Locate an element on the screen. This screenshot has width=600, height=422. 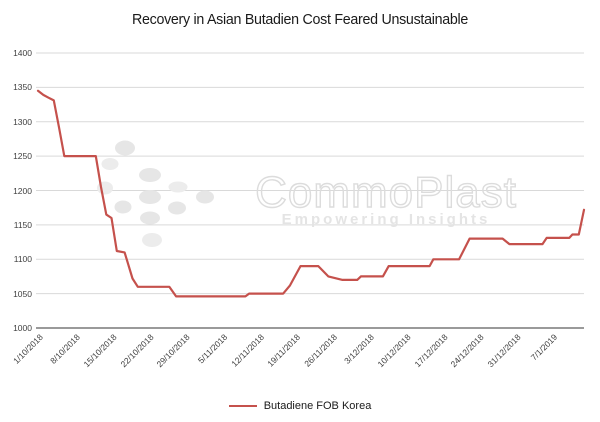
y-axis-label: 1000 is located at coordinates (22, 328).